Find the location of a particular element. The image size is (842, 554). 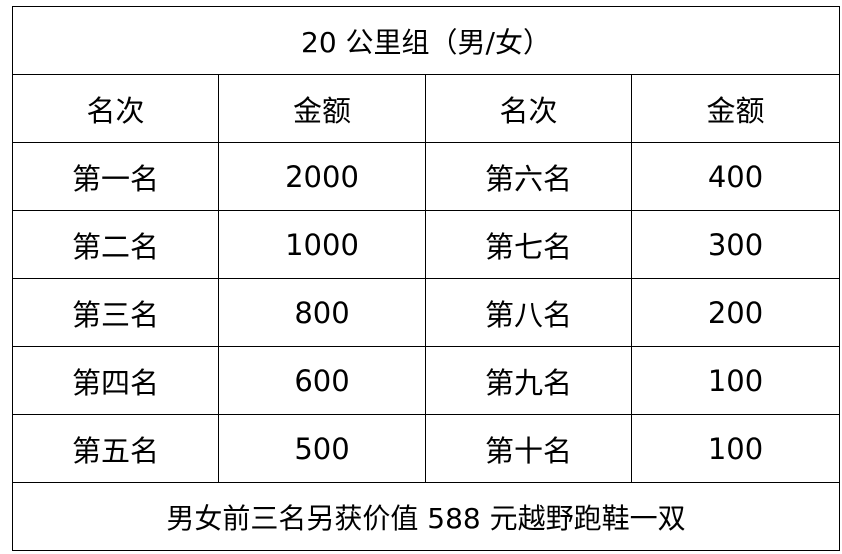

amount-cell: 200 is located at coordinates (735, 312).